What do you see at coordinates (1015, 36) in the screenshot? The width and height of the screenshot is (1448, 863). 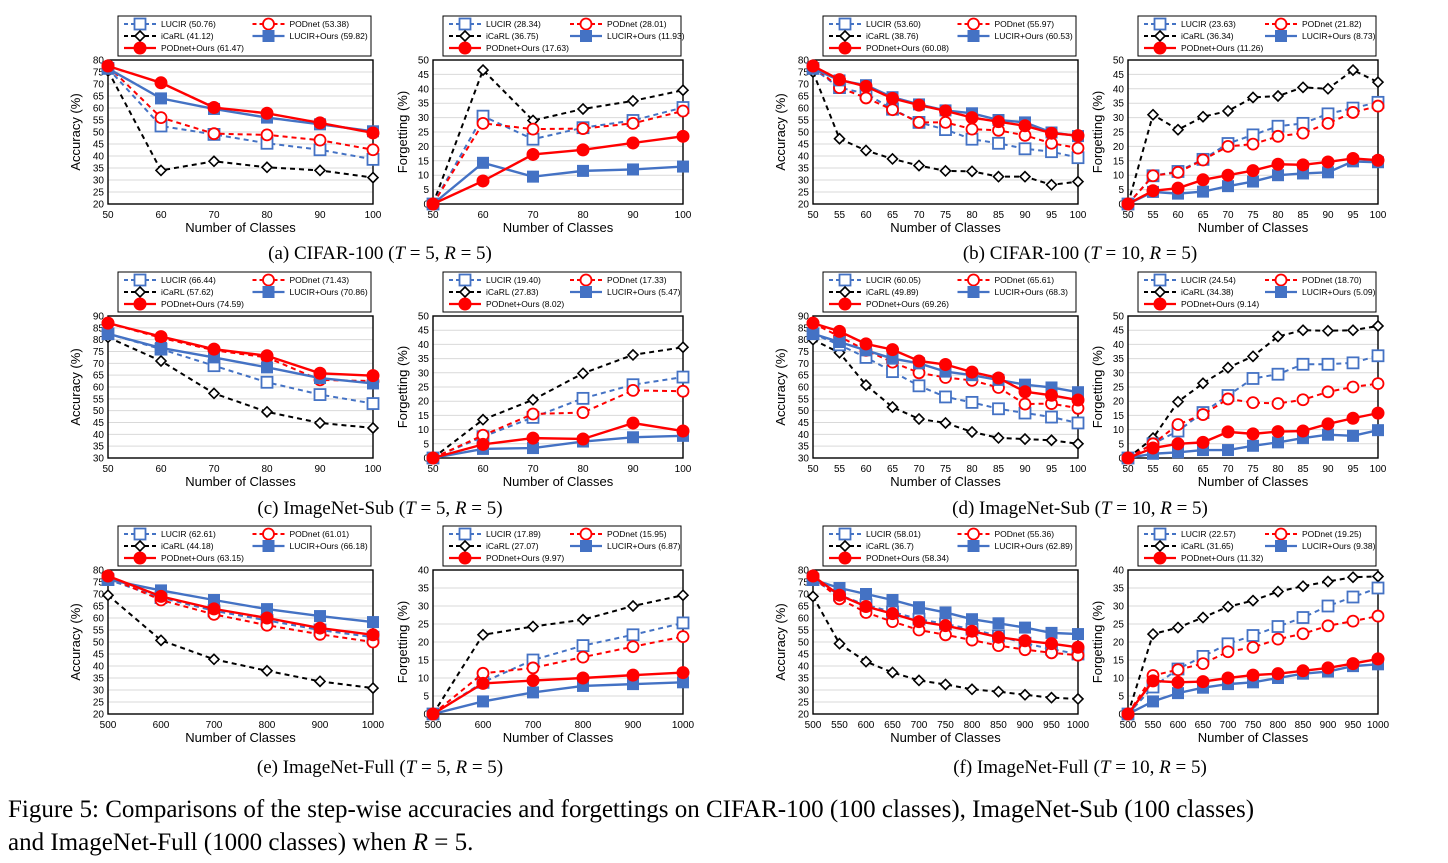 I see `legend-item-lucir-plus-ours: LUCIR+Ours (60.53)` at bounding box center [1015, 36].